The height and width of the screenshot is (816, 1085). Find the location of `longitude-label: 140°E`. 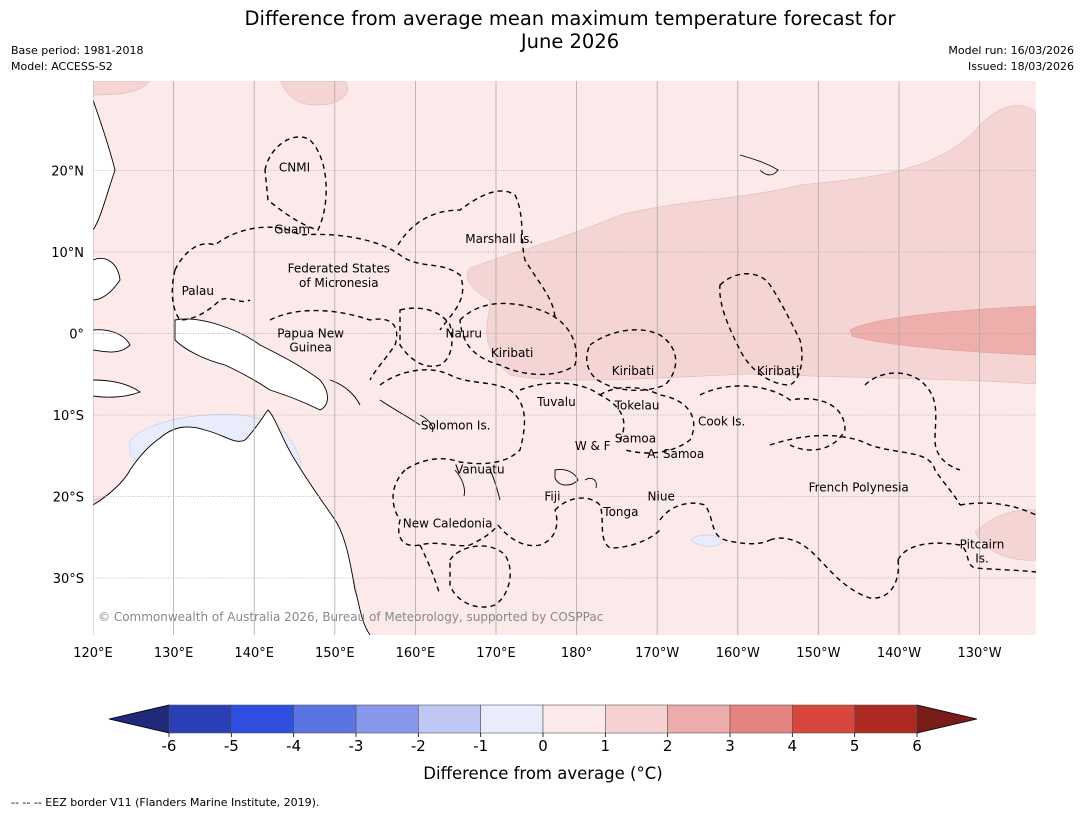

longitude-label: 140°E is located at coordinates (254, 653).